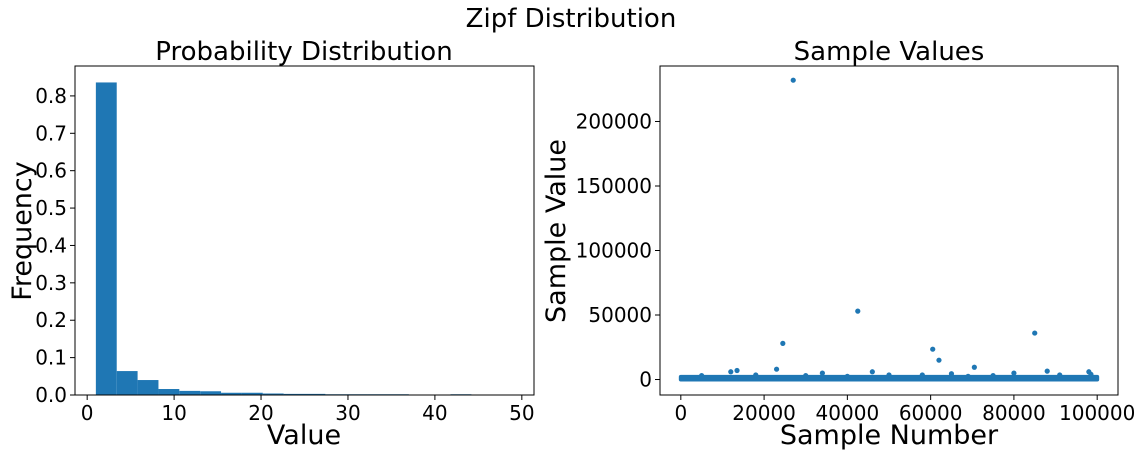  What do you see at coordinates (556, 231) in the screenshot?
I see `scatter-y-label: Sample Value` at bounding box center [556, 231].